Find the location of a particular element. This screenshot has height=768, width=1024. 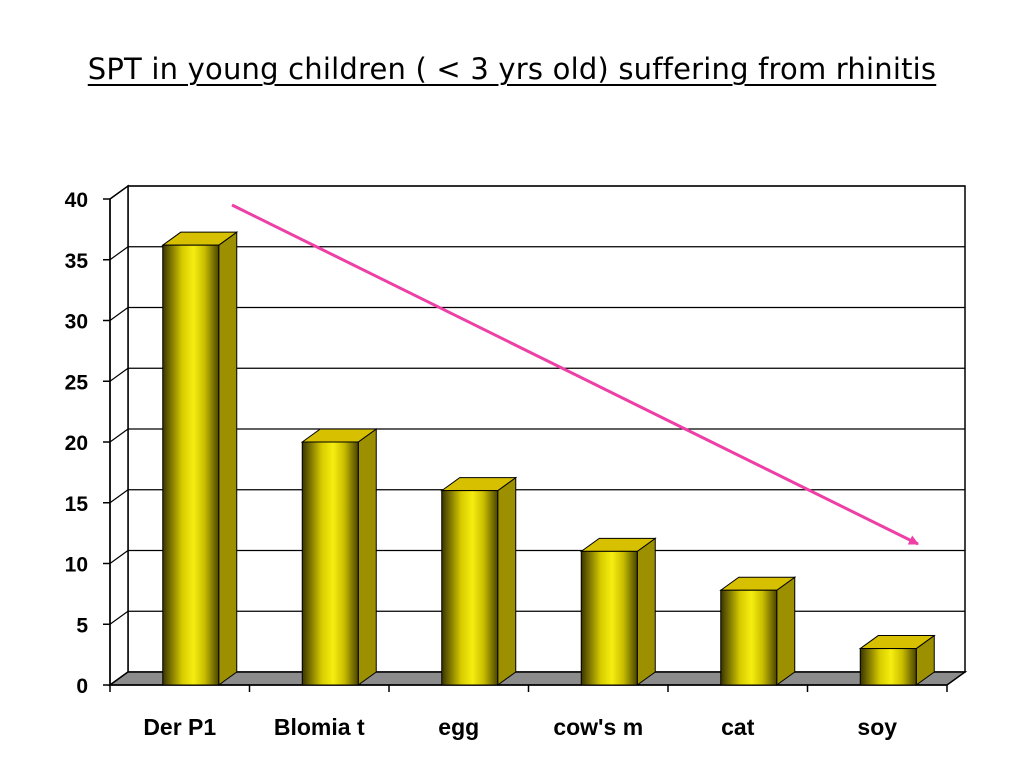

x-category-label: cow's m is located at coordinates (598, 727).